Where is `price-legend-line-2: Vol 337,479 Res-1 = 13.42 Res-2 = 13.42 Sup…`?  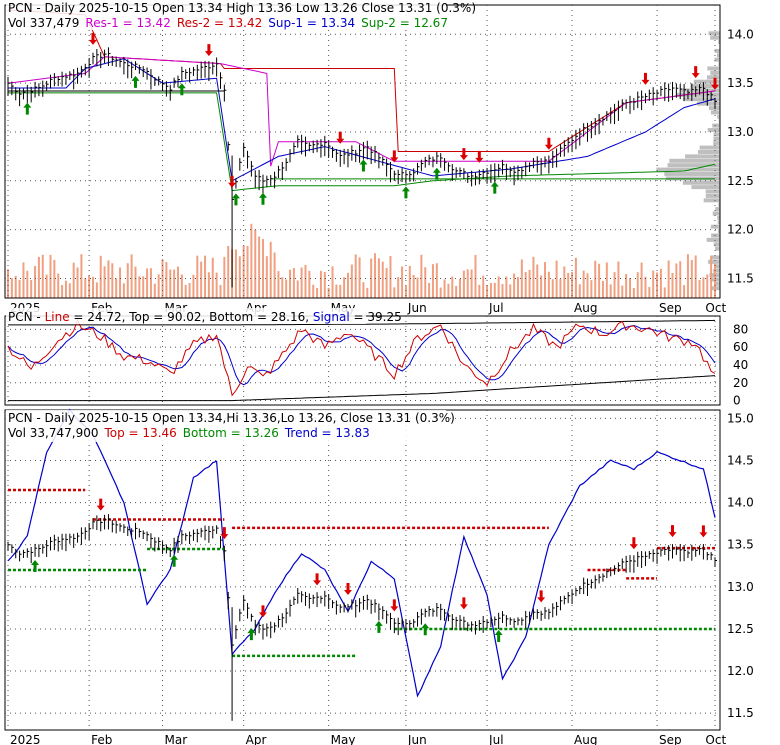 price-legend-line-2: Vol 337,479 Res-1 = 13.42 Res-2 = 13.42 Sup… is located at coordinates (228, 23).